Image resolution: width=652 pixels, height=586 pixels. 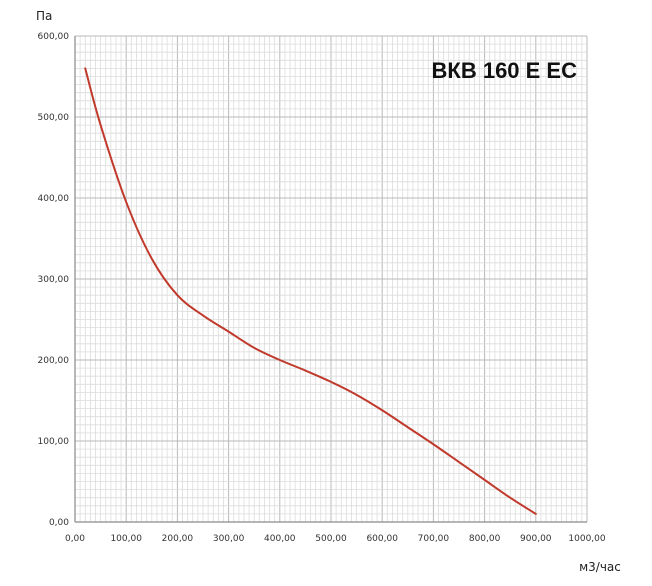 What do you see at coordinates (54, 442) in the screenshot?
I see `y-tick-label: 100,00` at bounding box center [54, 442].